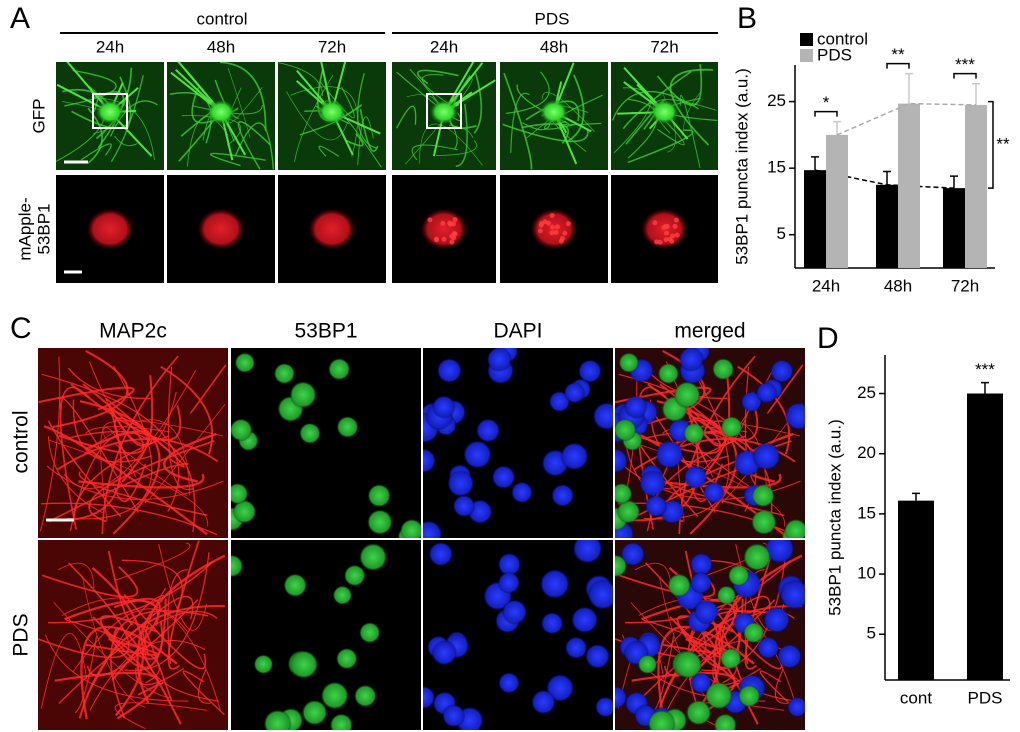 Image resolution: width=1020 pixels, height=732 pixels. I want to click on x-tick-label: 72h, so click(965, 285).